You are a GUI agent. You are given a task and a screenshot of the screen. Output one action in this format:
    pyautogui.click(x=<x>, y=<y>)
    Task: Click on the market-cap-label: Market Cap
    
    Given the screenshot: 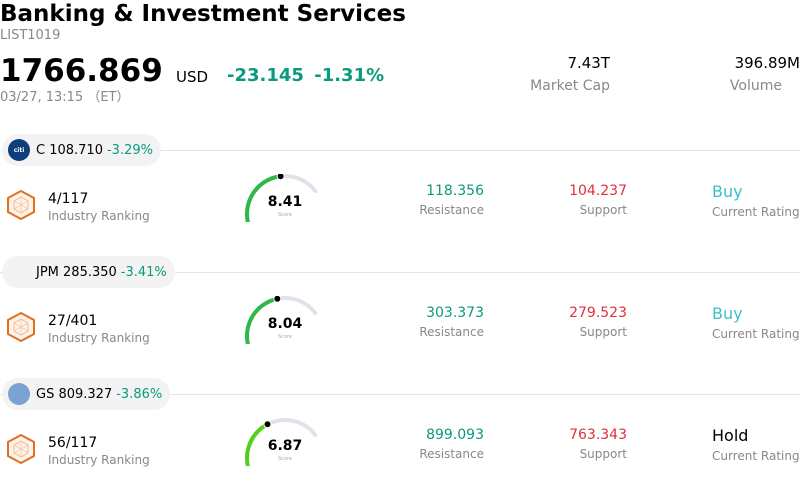 What is the action you would take?
    pyautogui.click(x=570, y=86)
    